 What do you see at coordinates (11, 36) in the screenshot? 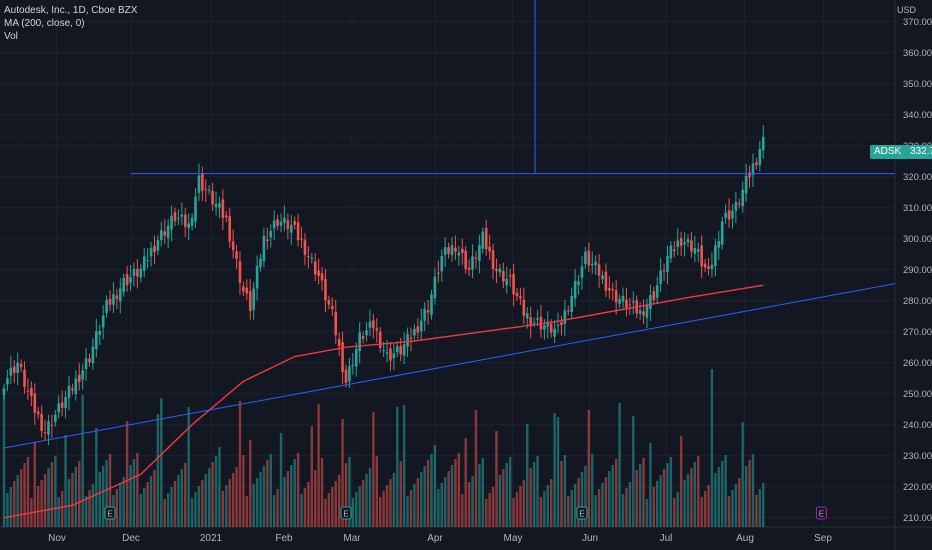
I see `volume-indicator-label: Vol` at bounding box center [11, 36].